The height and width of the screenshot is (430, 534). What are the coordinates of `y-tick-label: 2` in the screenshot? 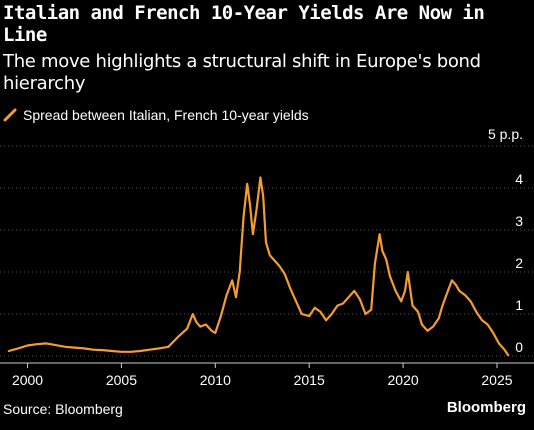 It's located at (519, 263).